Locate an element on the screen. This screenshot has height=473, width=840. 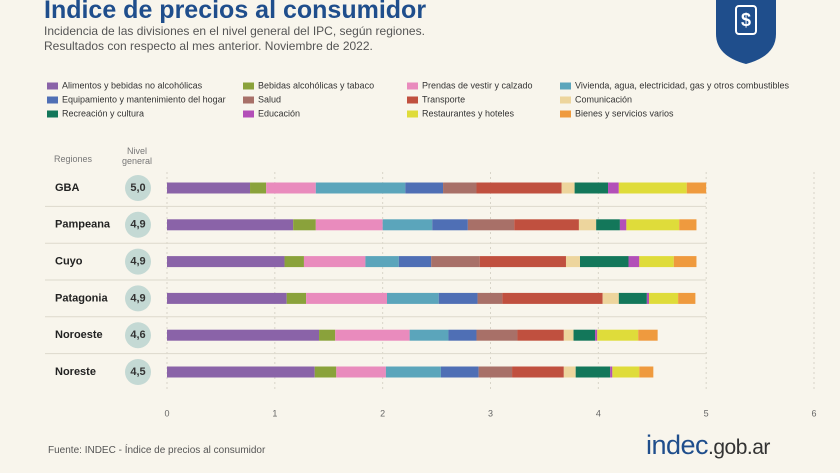
x-tick-label: 4 is located at coordinates (598, 413).